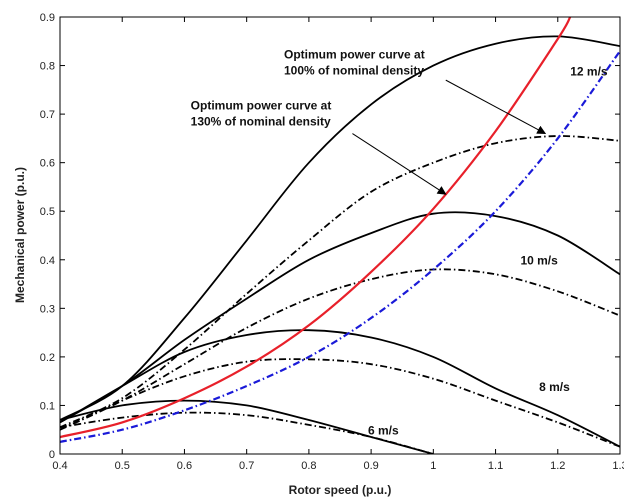  What do you see at coordinates (47, 406) in the screenshot?
I see `y-tick-label: 0.1` at bounding box center [47, 406].